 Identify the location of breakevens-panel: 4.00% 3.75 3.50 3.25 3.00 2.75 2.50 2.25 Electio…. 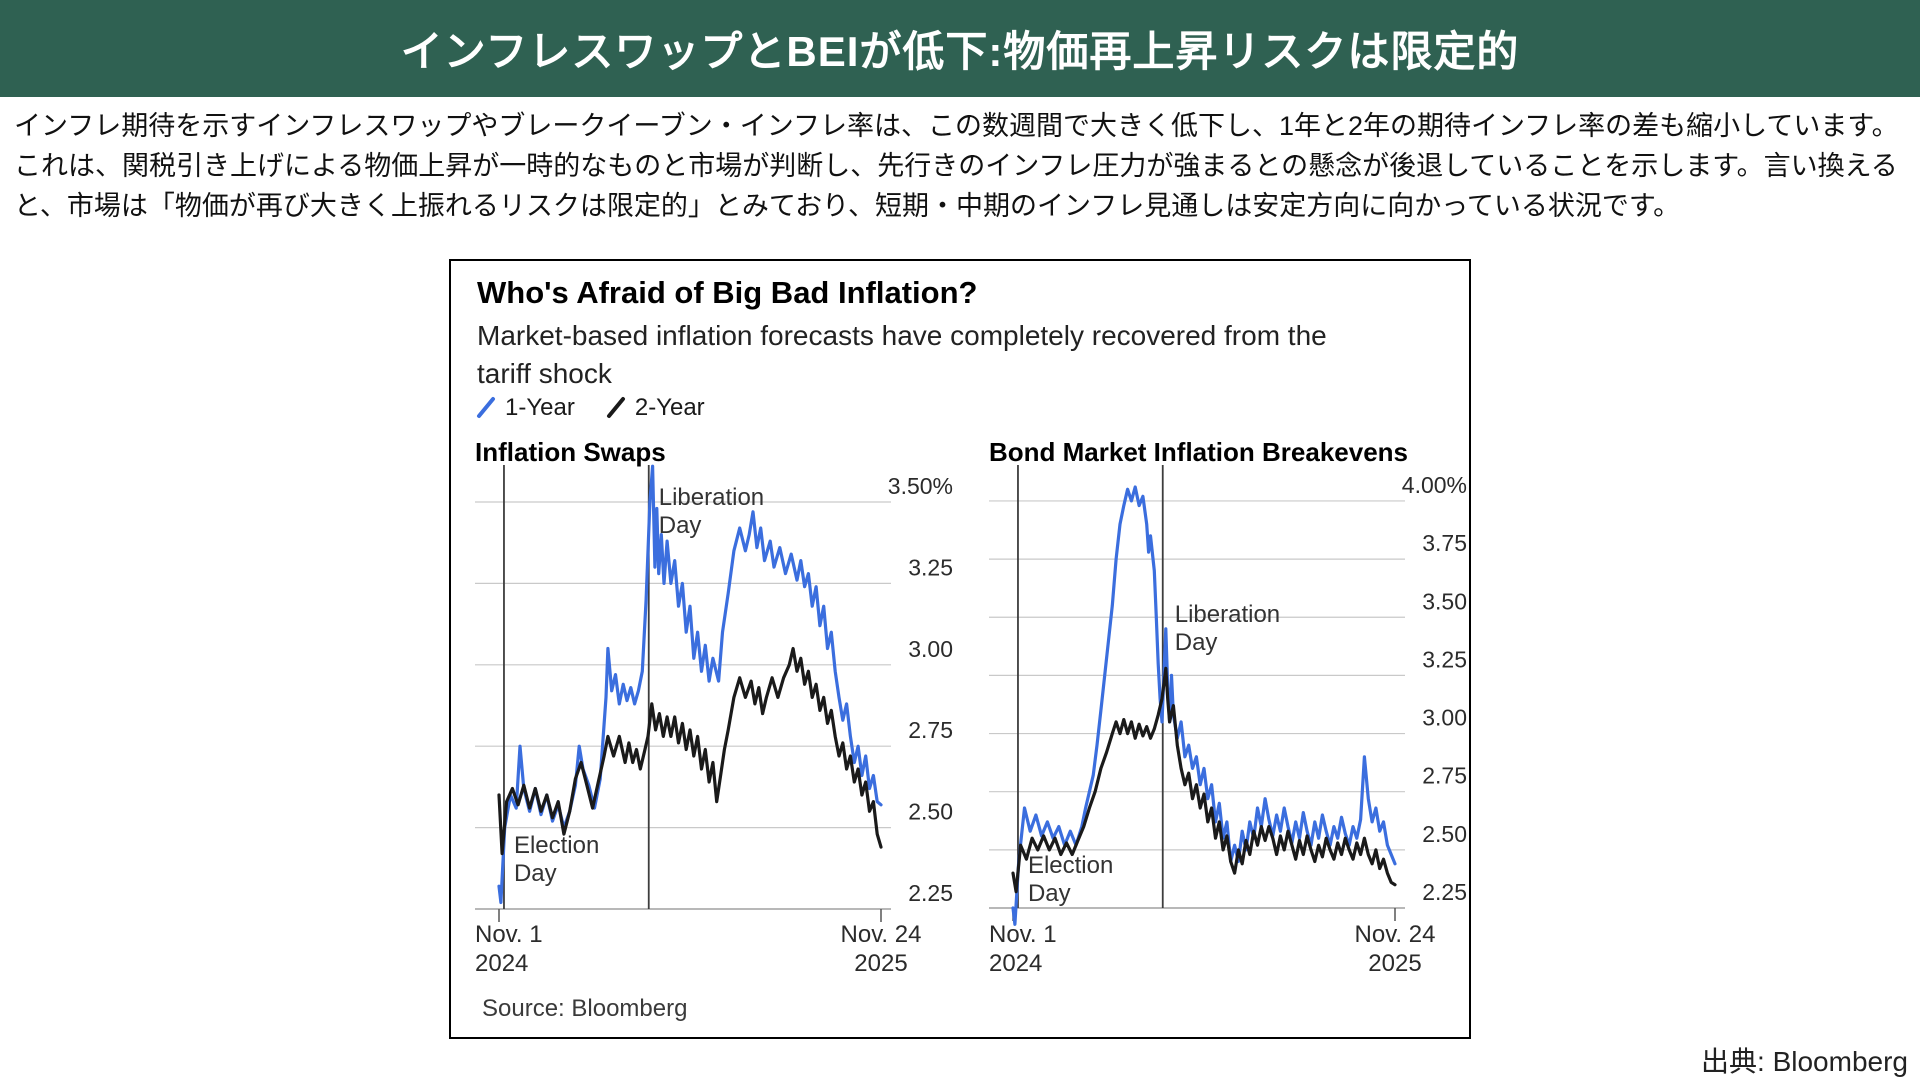
(1228, 709).